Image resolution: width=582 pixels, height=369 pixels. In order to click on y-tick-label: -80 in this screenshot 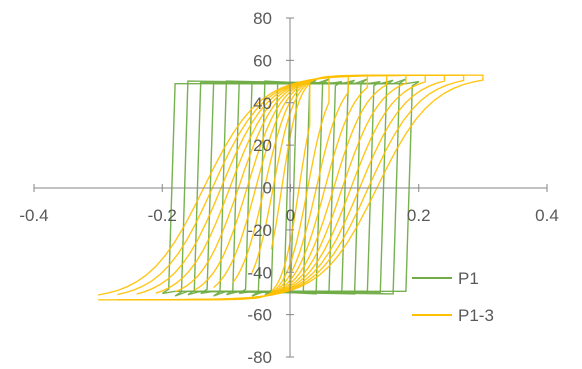, I will do `click(259, 357)`.